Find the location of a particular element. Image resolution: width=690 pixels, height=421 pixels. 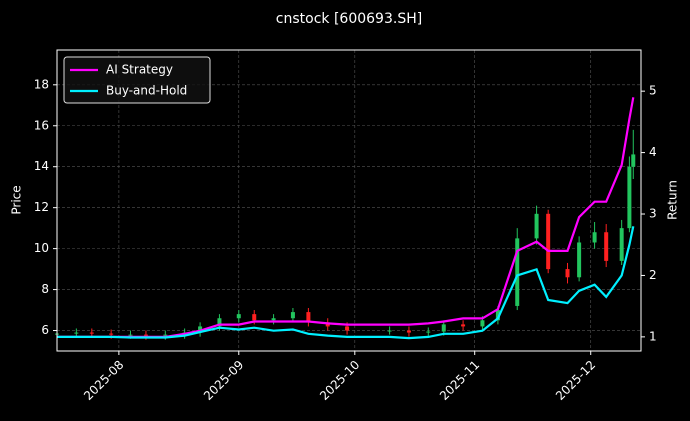

y2-tick-label: 5 is located at coordinates (653, 91).